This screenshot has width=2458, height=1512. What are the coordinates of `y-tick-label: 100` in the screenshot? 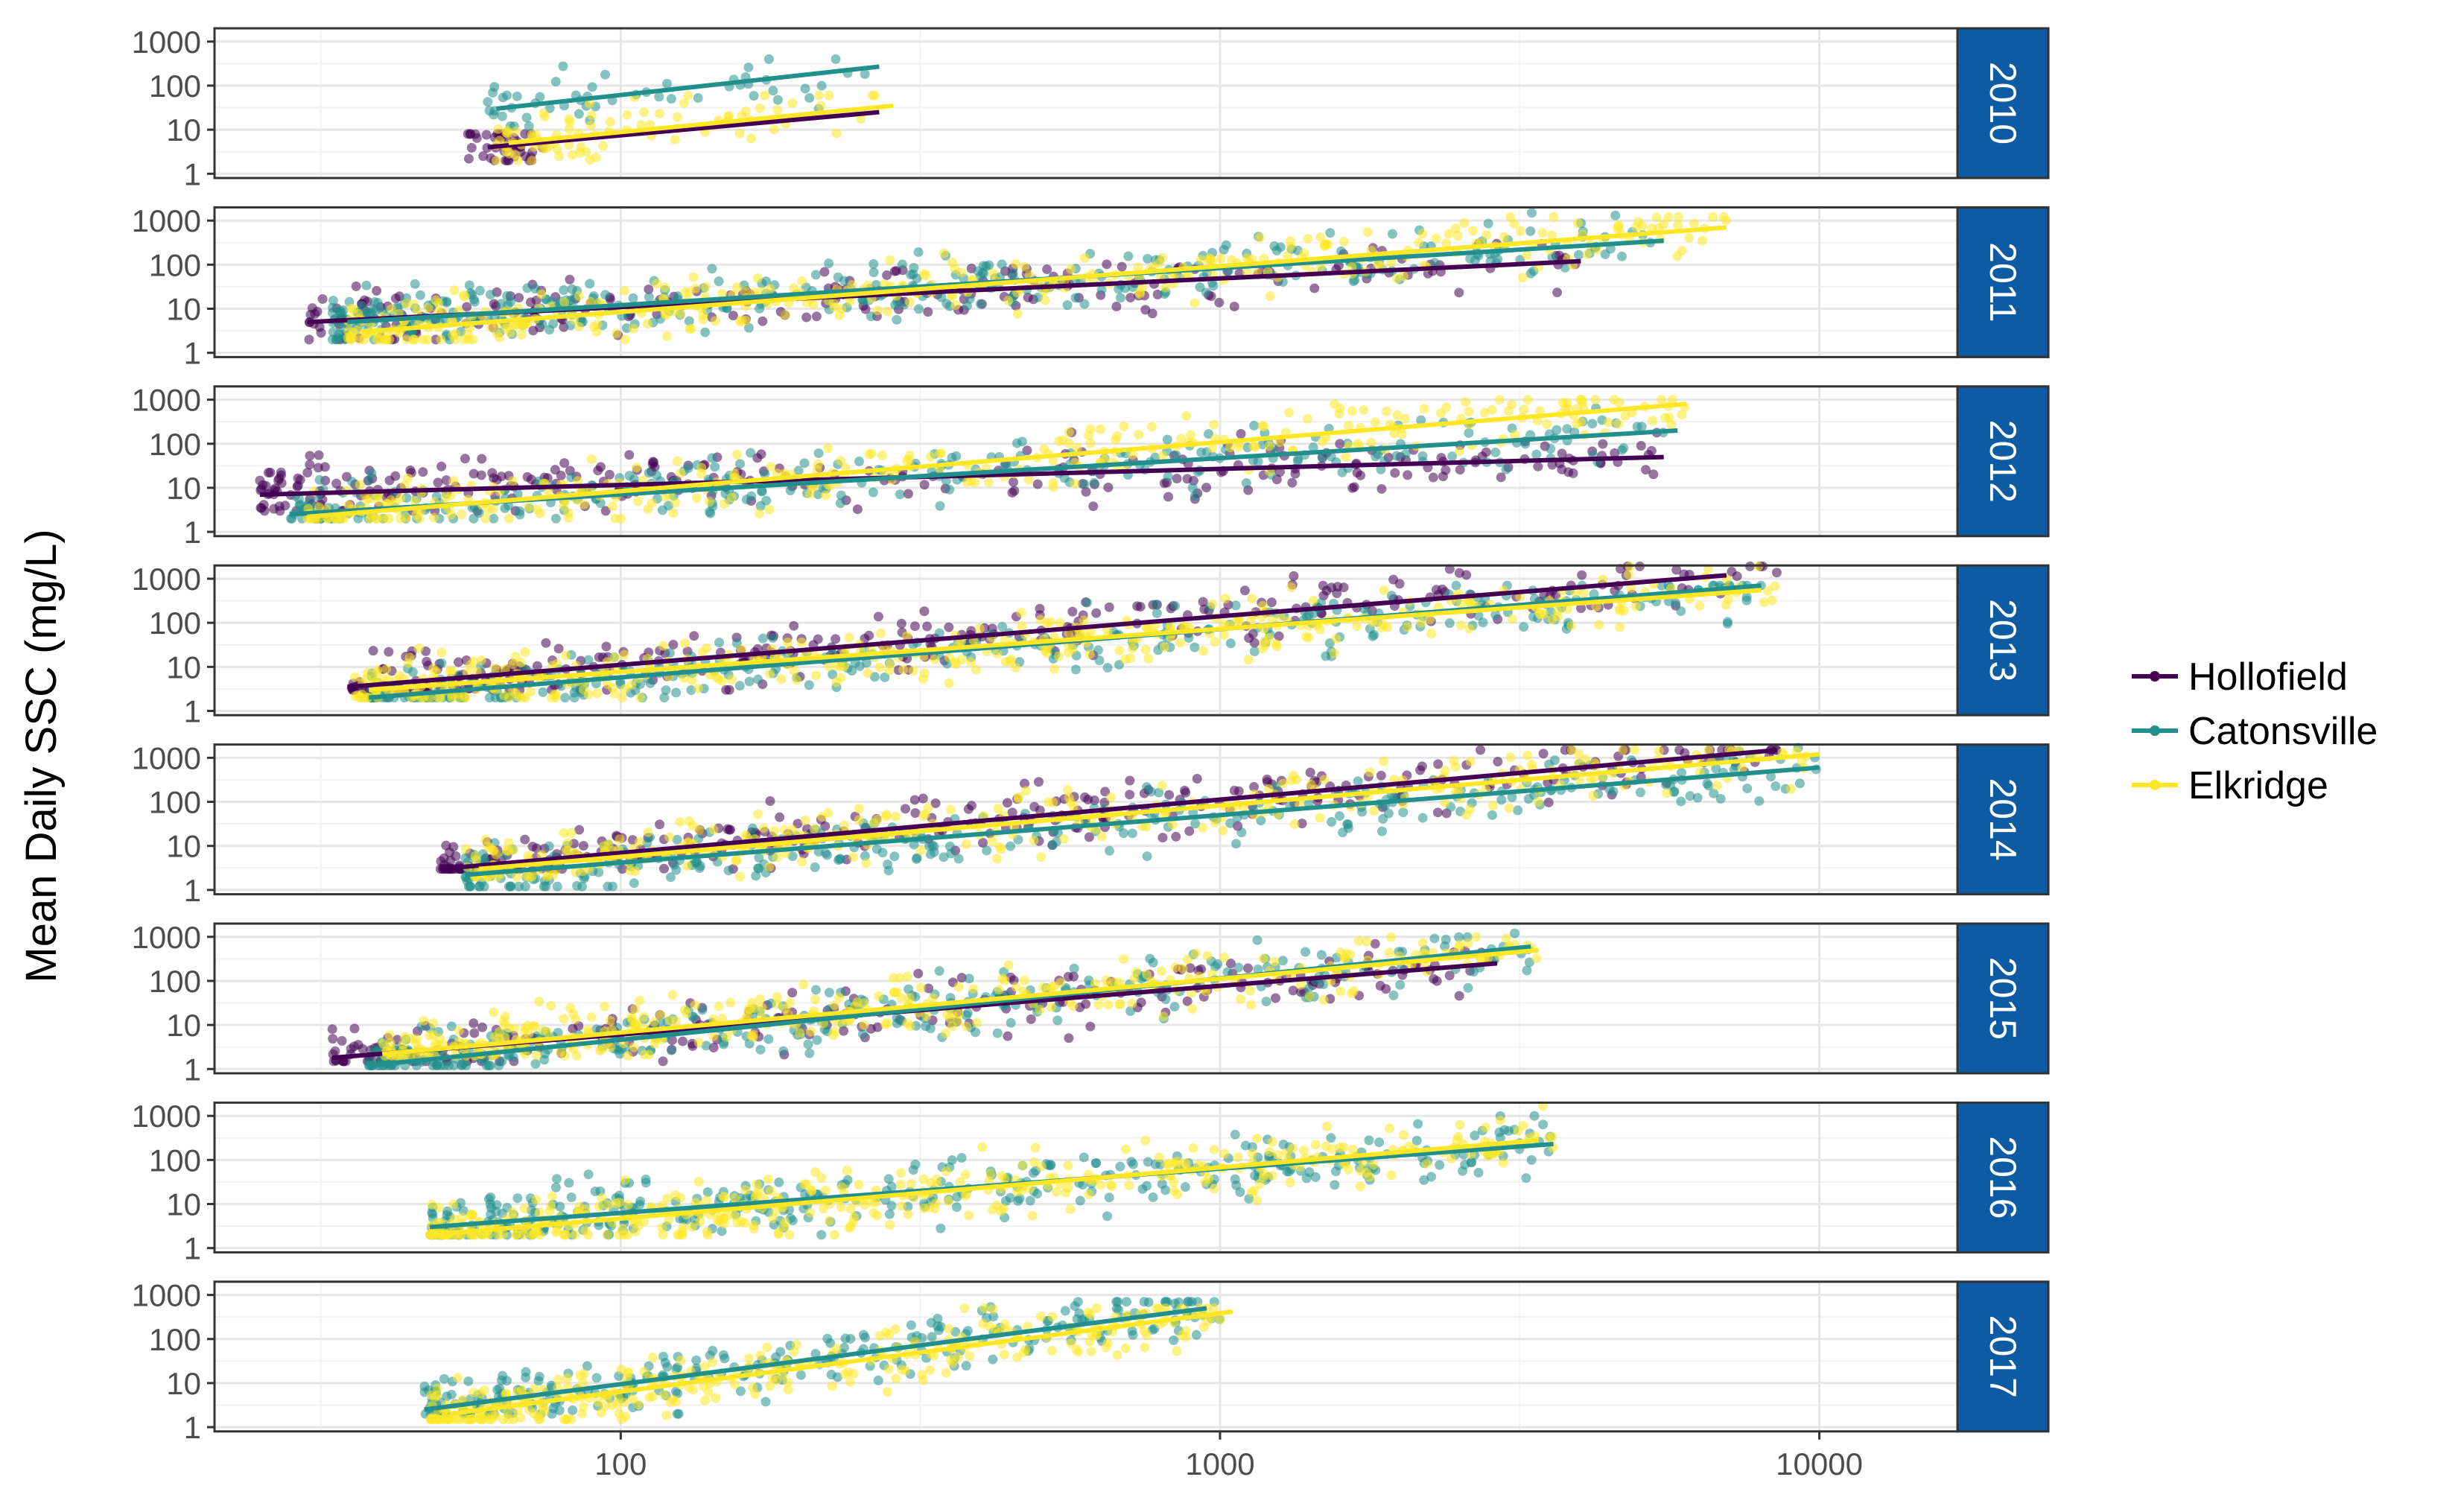 It's located at (175, 623).